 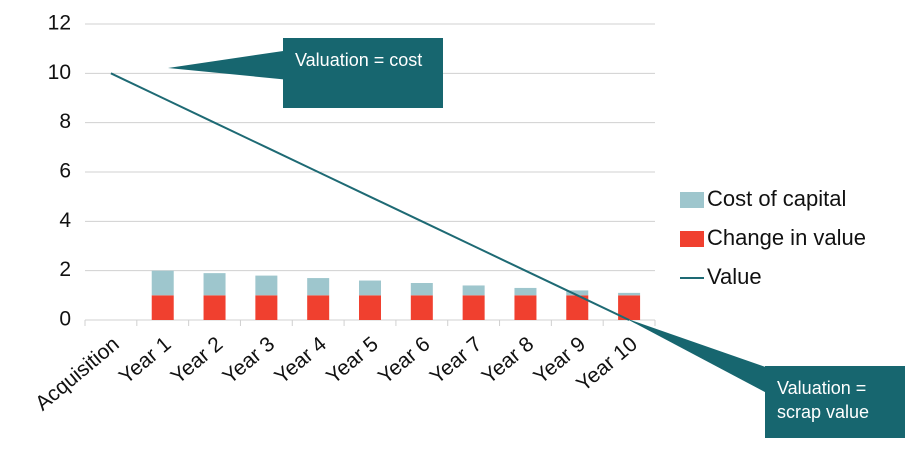 I want to click on callout: Valuation = scrap value, so click(x=835, y=402).